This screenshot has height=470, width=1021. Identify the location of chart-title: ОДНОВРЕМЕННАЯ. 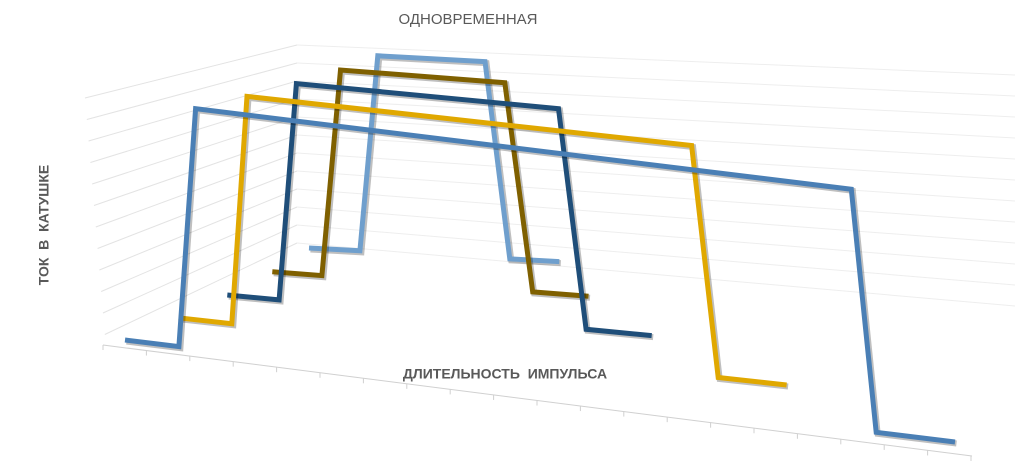
(467, 19).